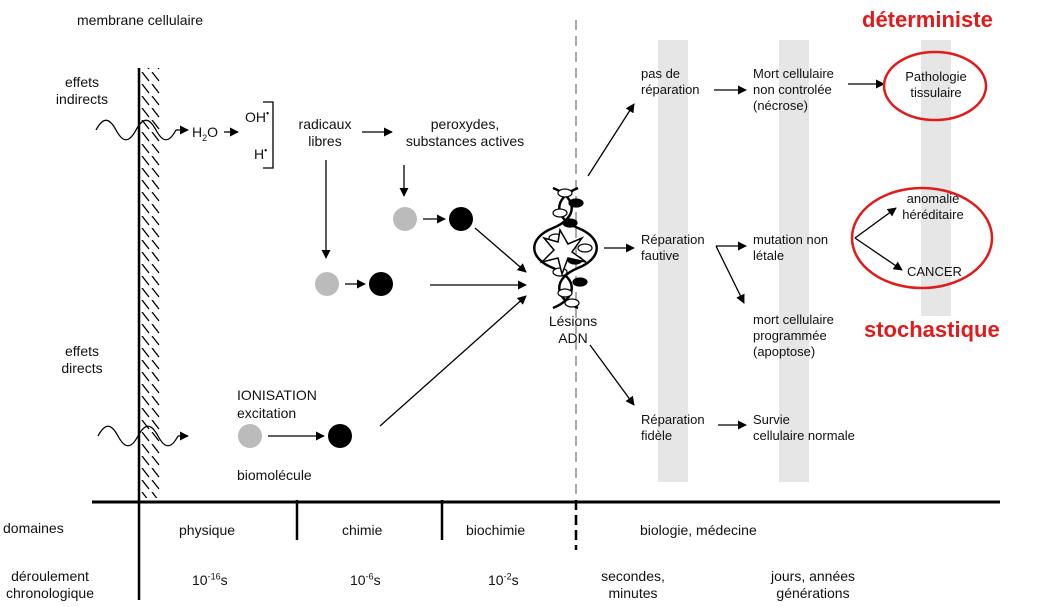 Image resolution: width=1043 pixels, height=607 pixels. What do you see at coordinates (698, 530) in the screenshot?
I see `domain-biologie: biologie, médecine` at bounding box center [698, 530].